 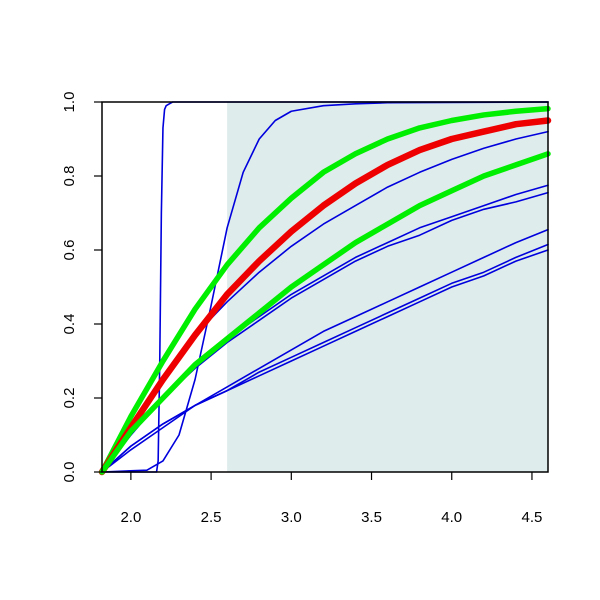 I want to click on x-tick-label: 2.5, so click(x=211, y=517).